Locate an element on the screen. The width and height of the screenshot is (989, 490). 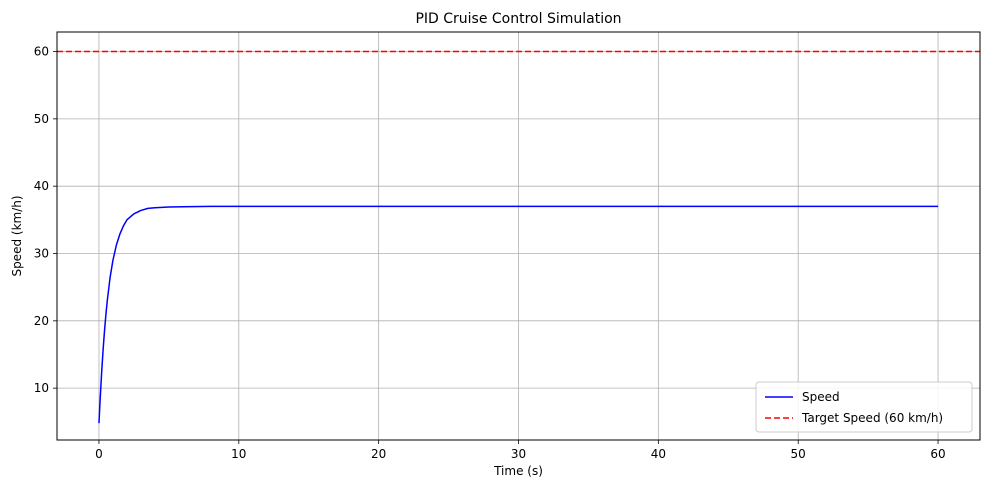
chart-title: PID Cruise Control Simulation is located at coordinates (518, 19).